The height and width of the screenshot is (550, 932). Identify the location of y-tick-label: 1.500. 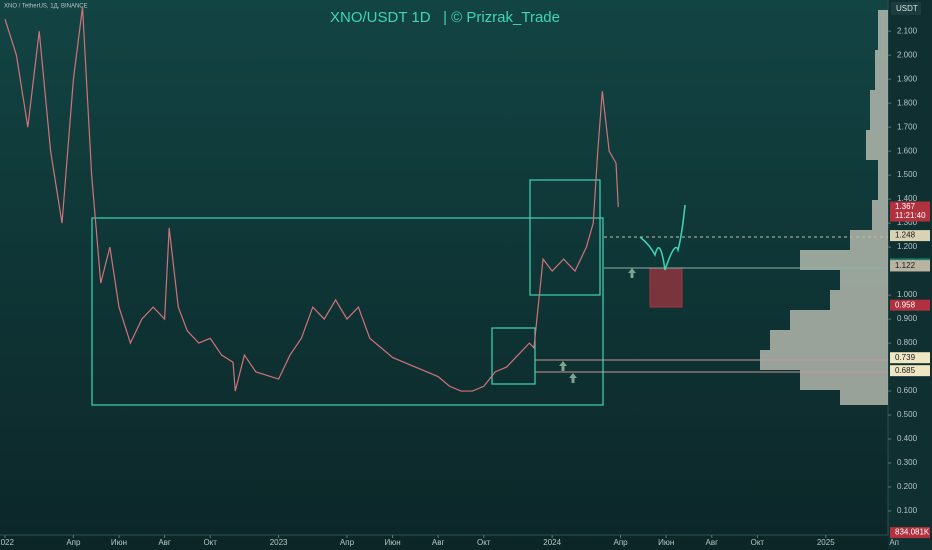
(907, 174).